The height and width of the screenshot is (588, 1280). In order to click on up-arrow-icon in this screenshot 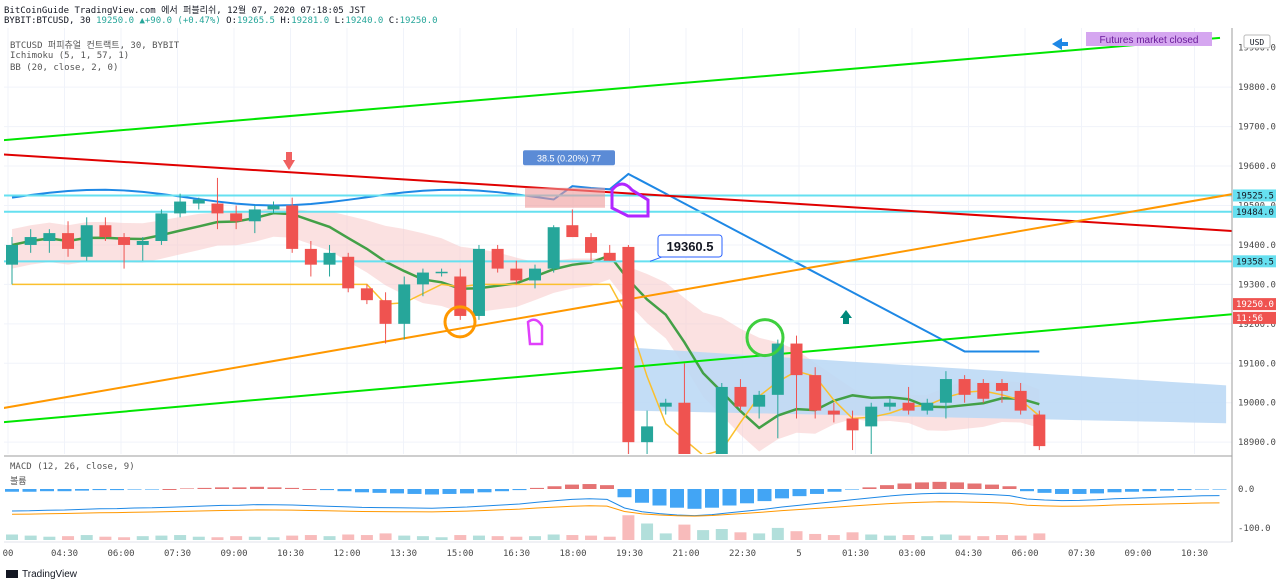, I will do `click(846, 317)`.